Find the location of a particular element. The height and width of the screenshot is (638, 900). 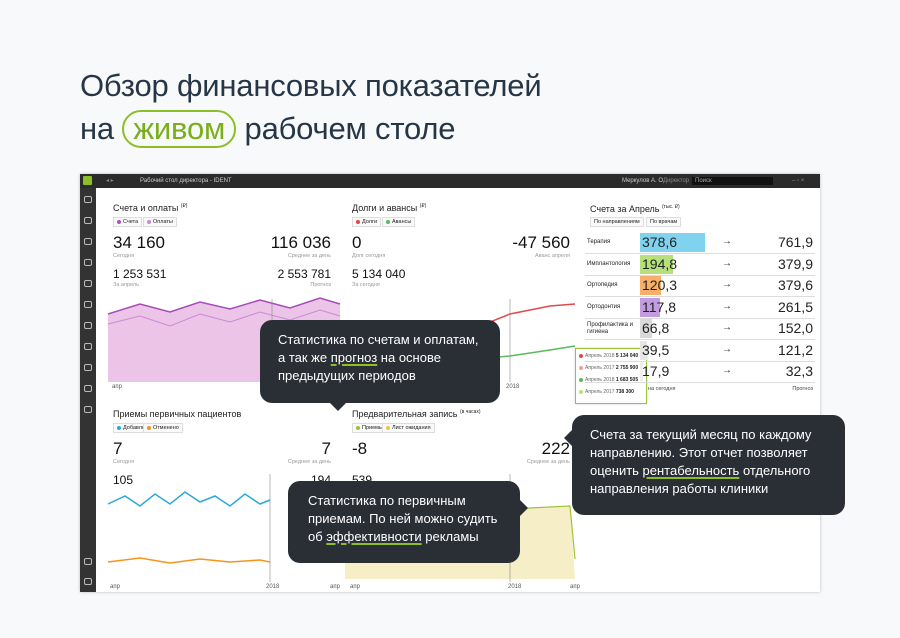

row-current: 120,3 is located at coordinates (660, 285).